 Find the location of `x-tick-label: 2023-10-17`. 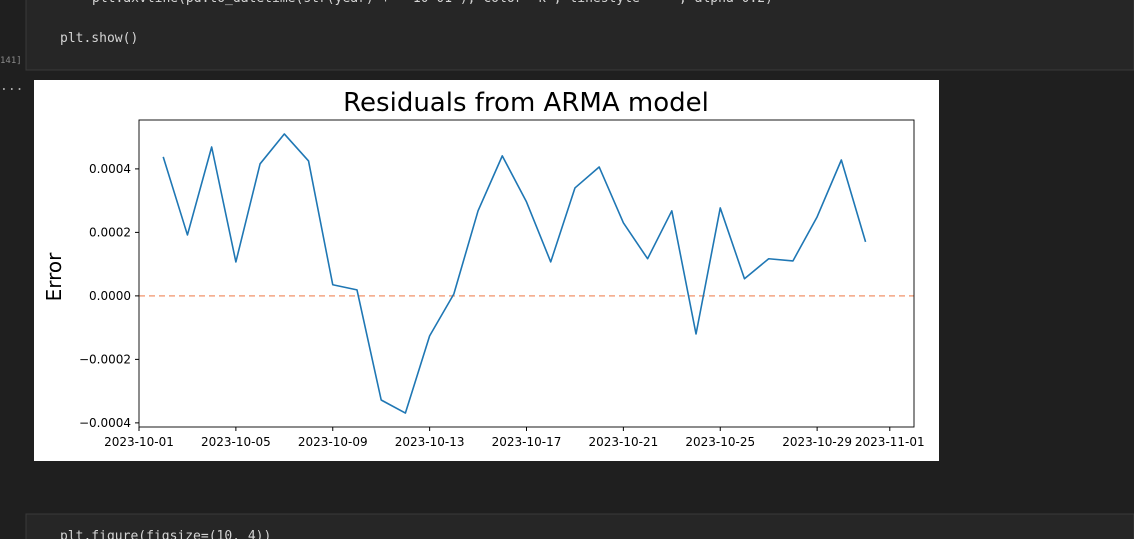

x-tick-label: 2023-10-17 is located at coordinates (527, 442).